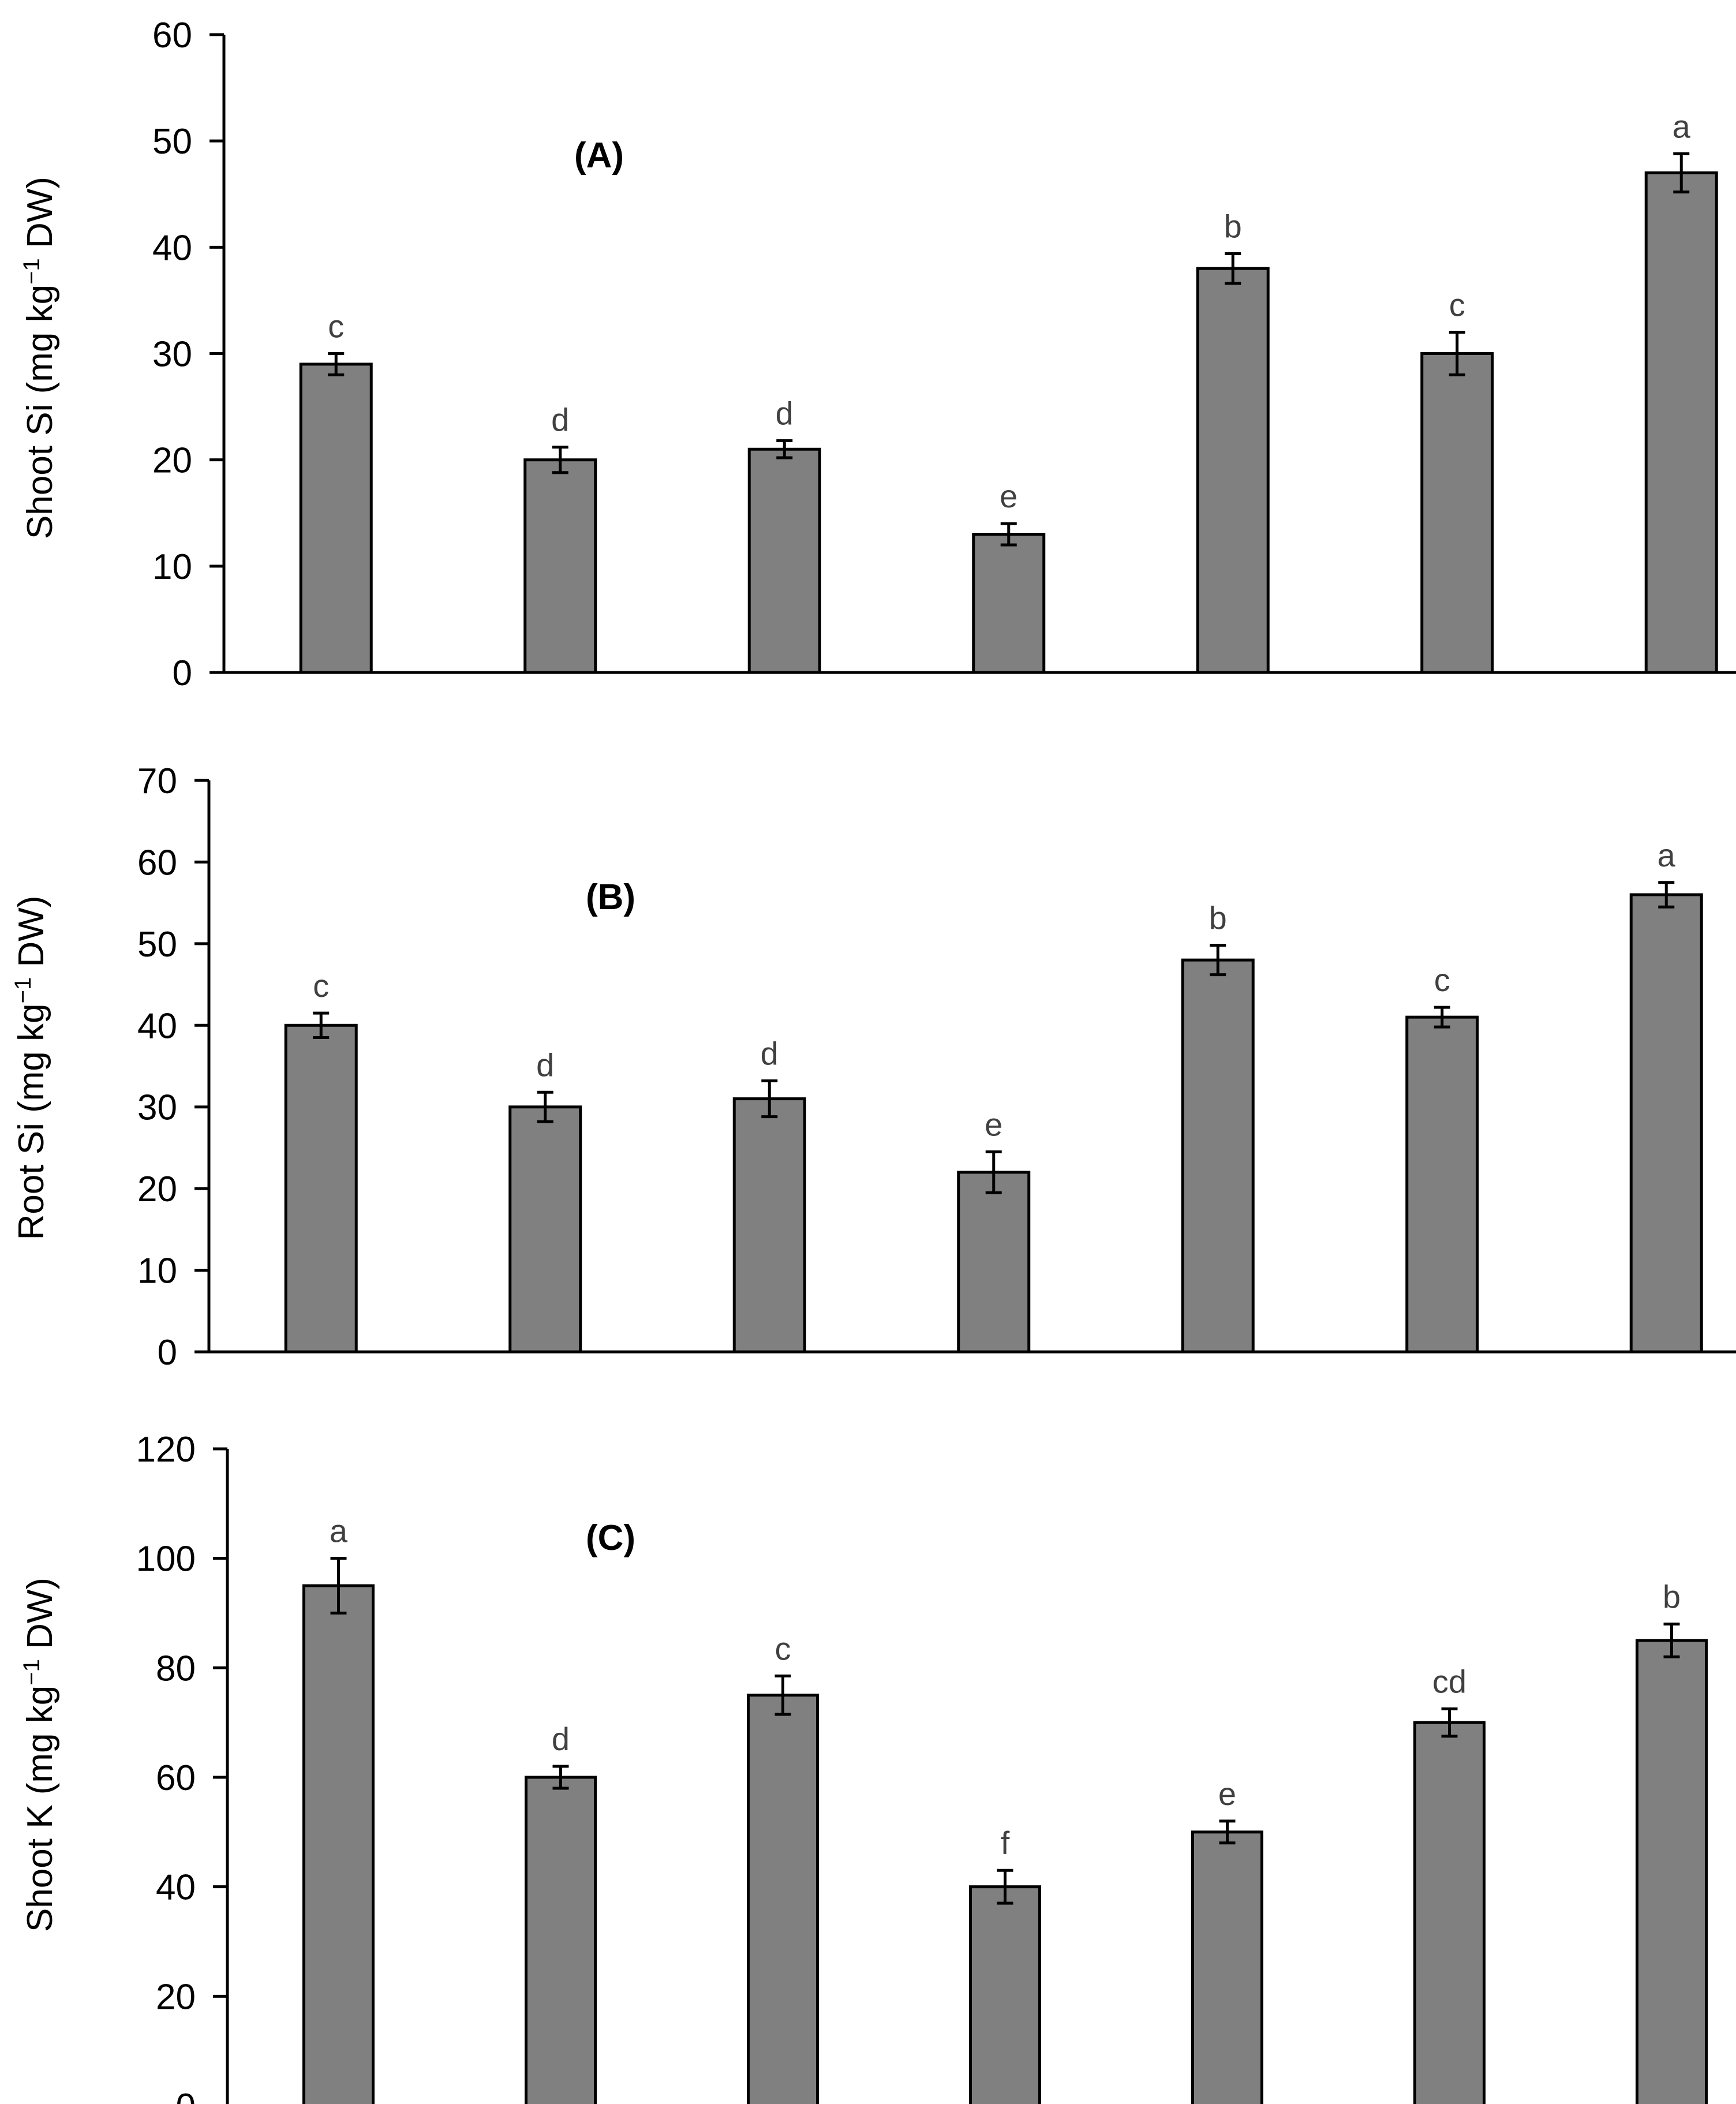 This screenshot has height=2104, width=1736. I want to click on panel-label: (A), so click(599, 155).